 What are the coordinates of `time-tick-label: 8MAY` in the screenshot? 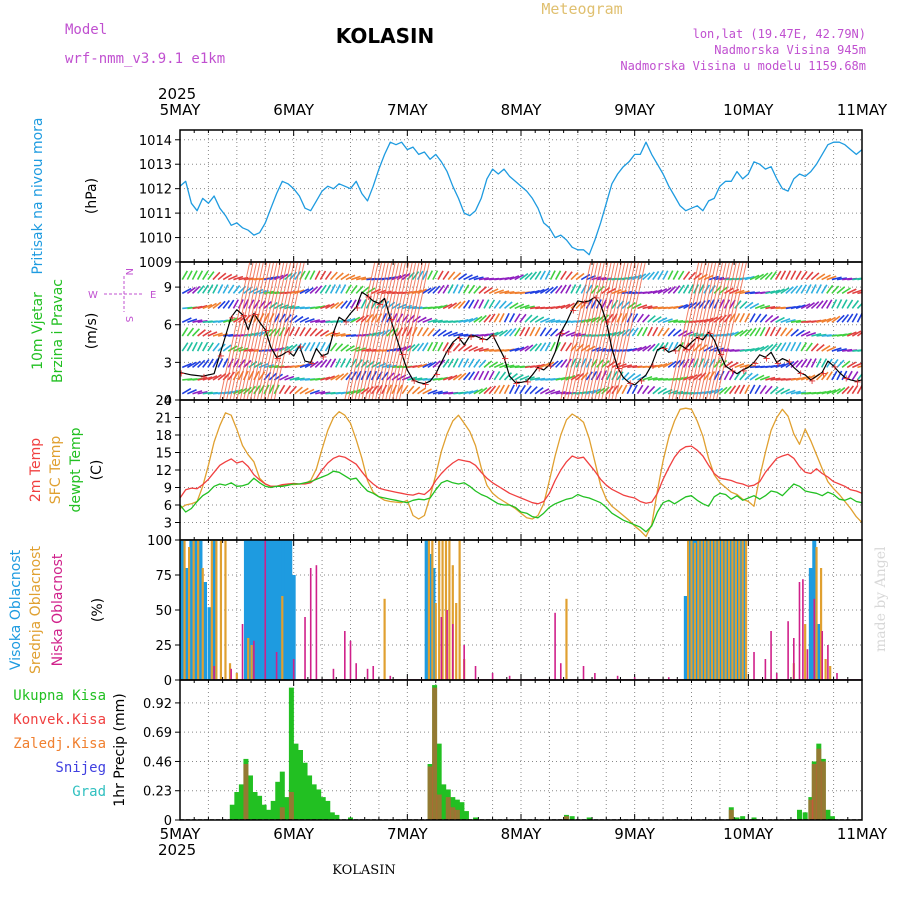 It's located at (522, 834).